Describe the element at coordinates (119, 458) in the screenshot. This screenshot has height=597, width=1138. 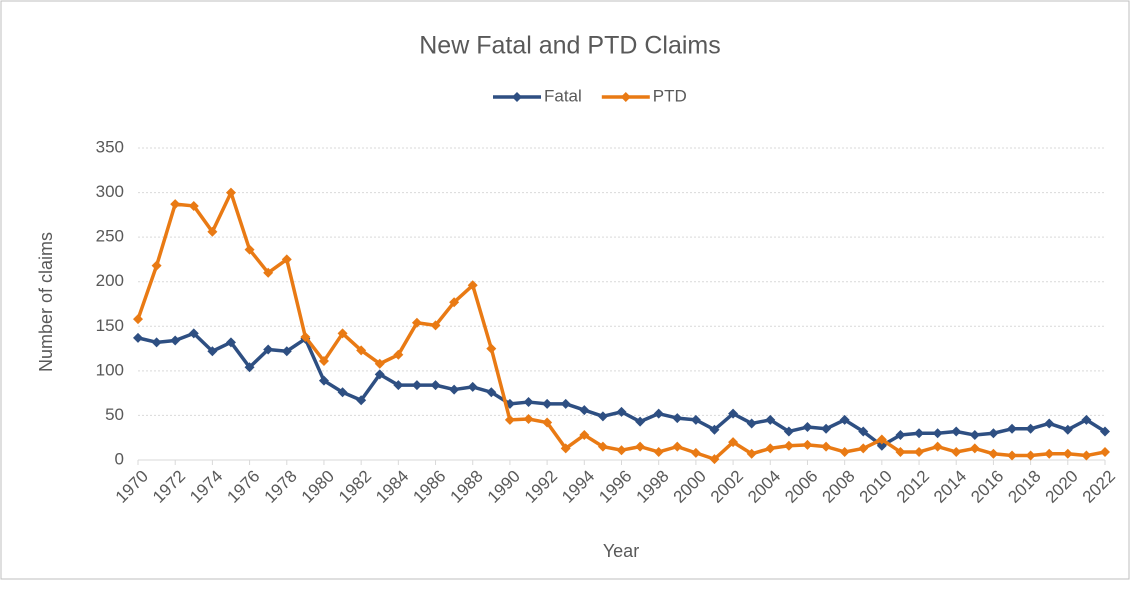
I see `y-tick-label: 0` at that location.